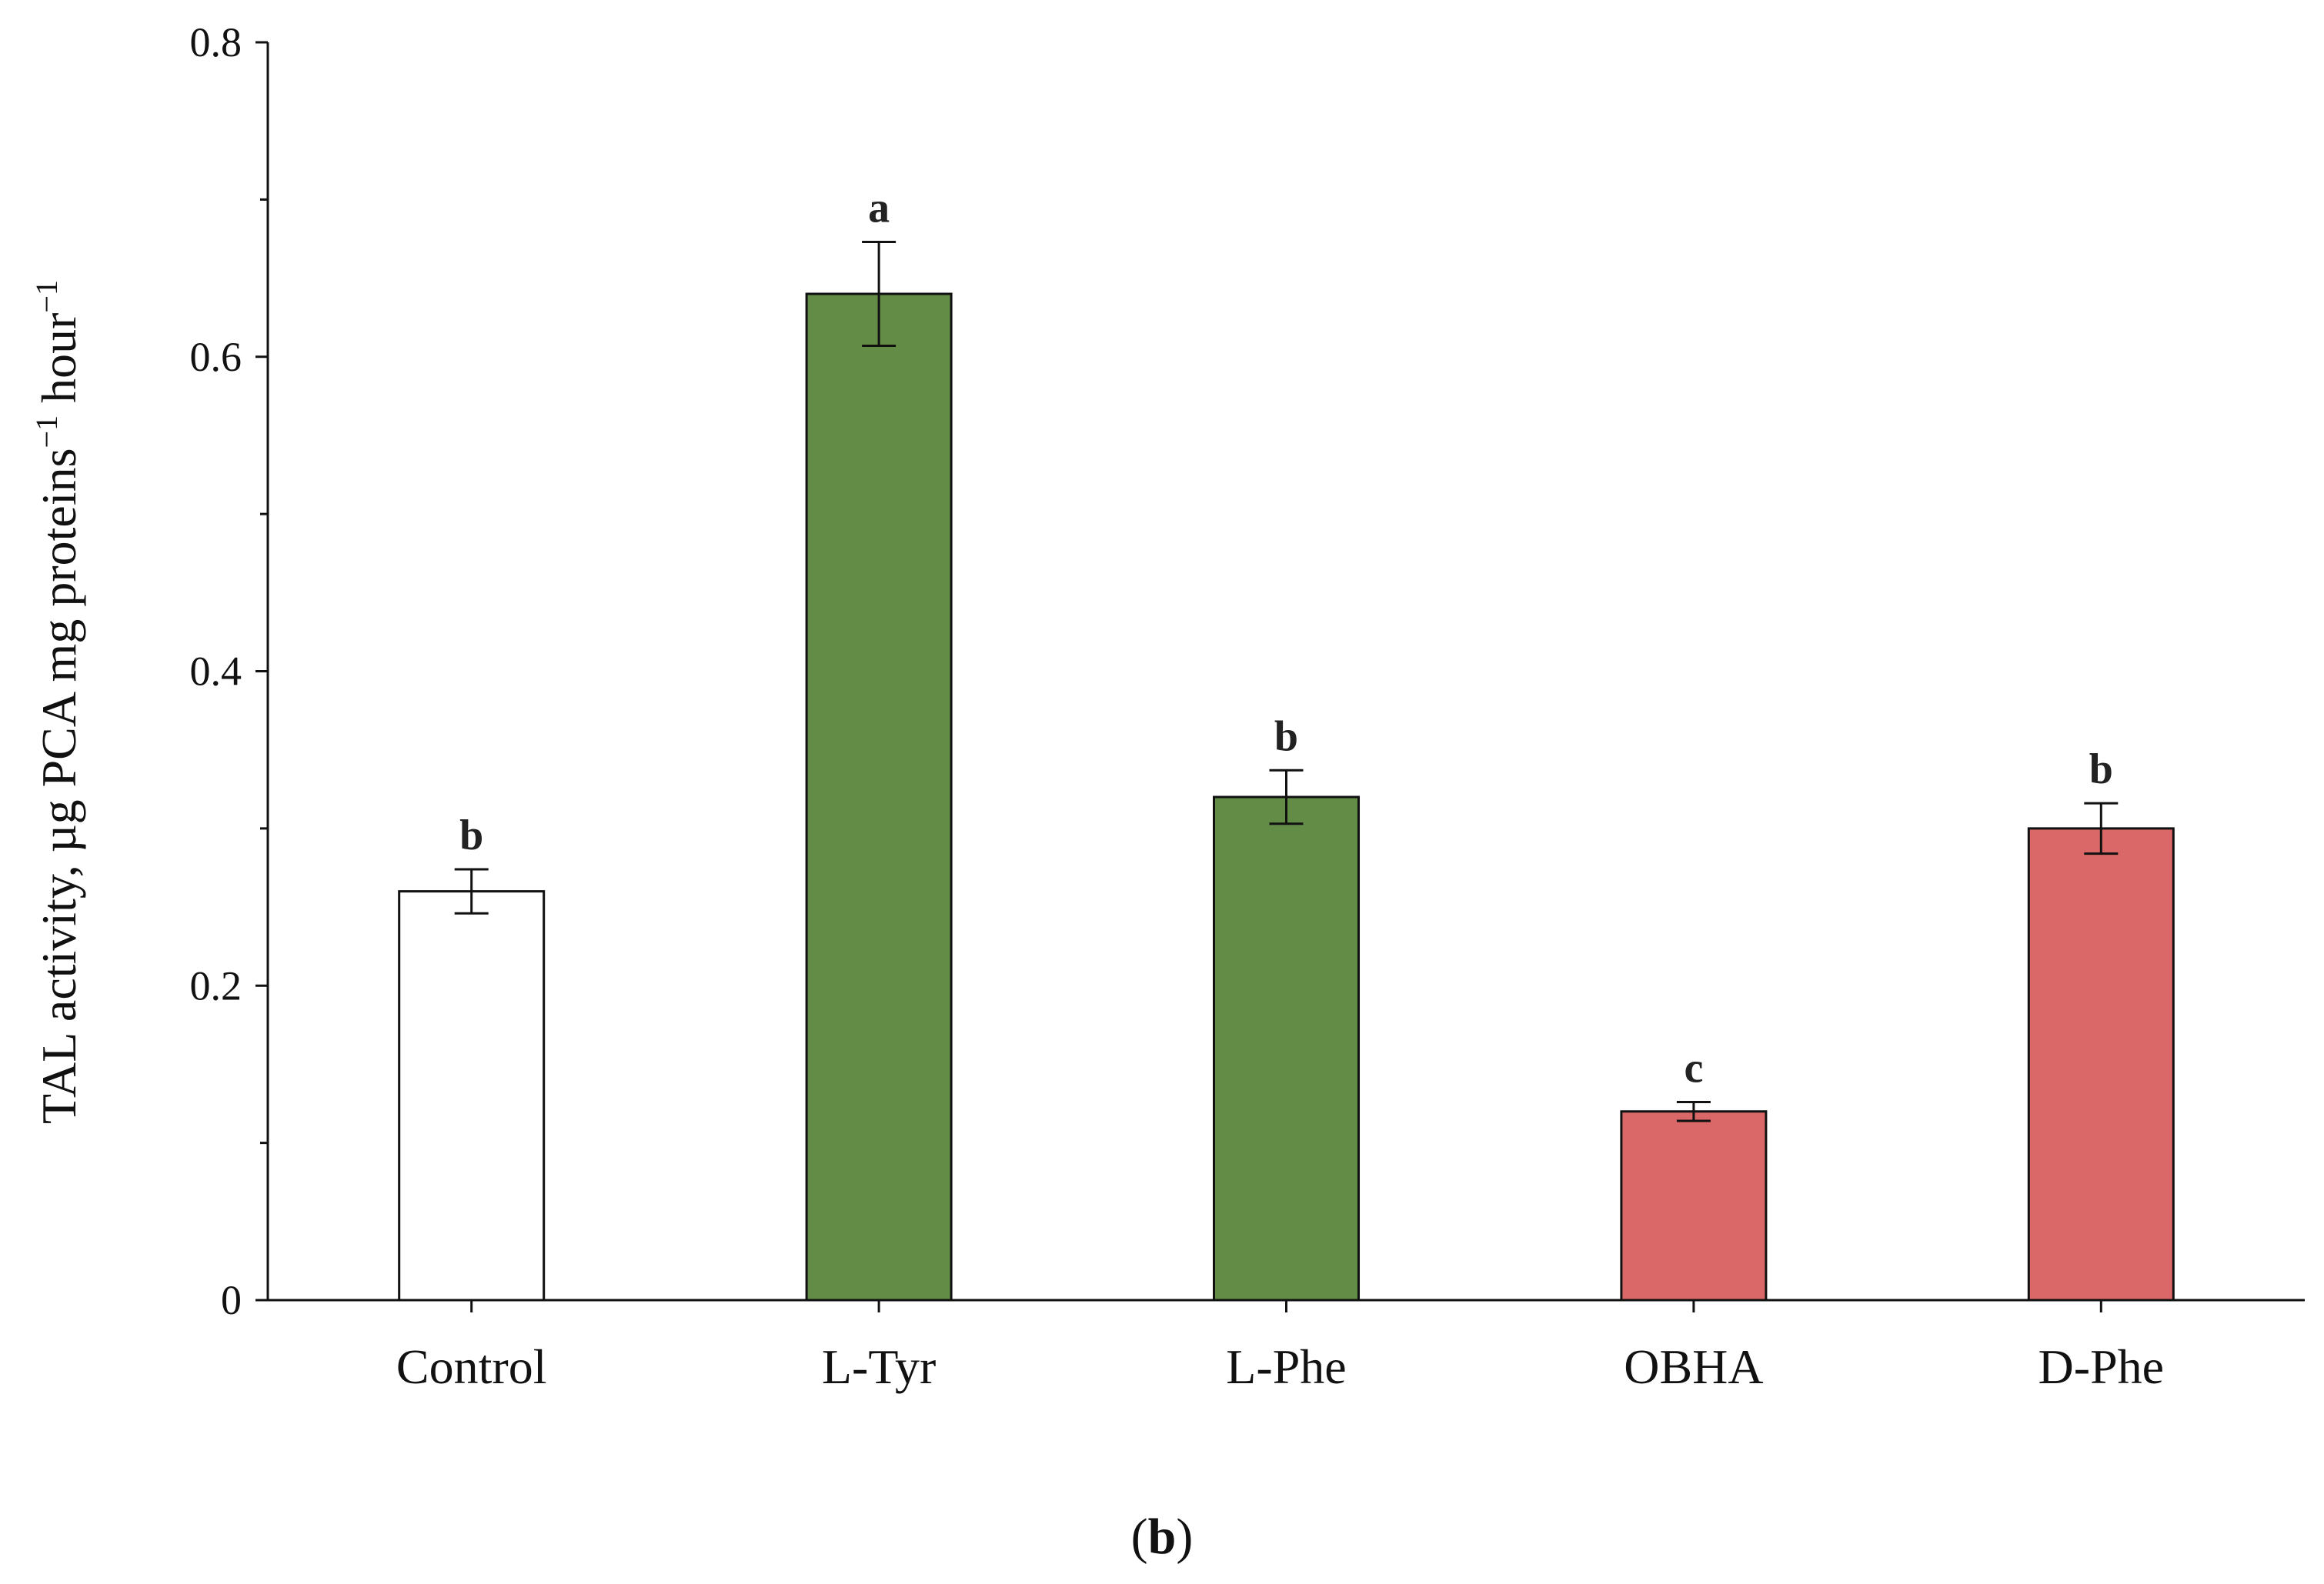 The image size is (2324, 1584). What do you see at coordinates (2101, 1064) in the screenshot?
I see `bar-d-phe` at bounding box center [2101, 1064].